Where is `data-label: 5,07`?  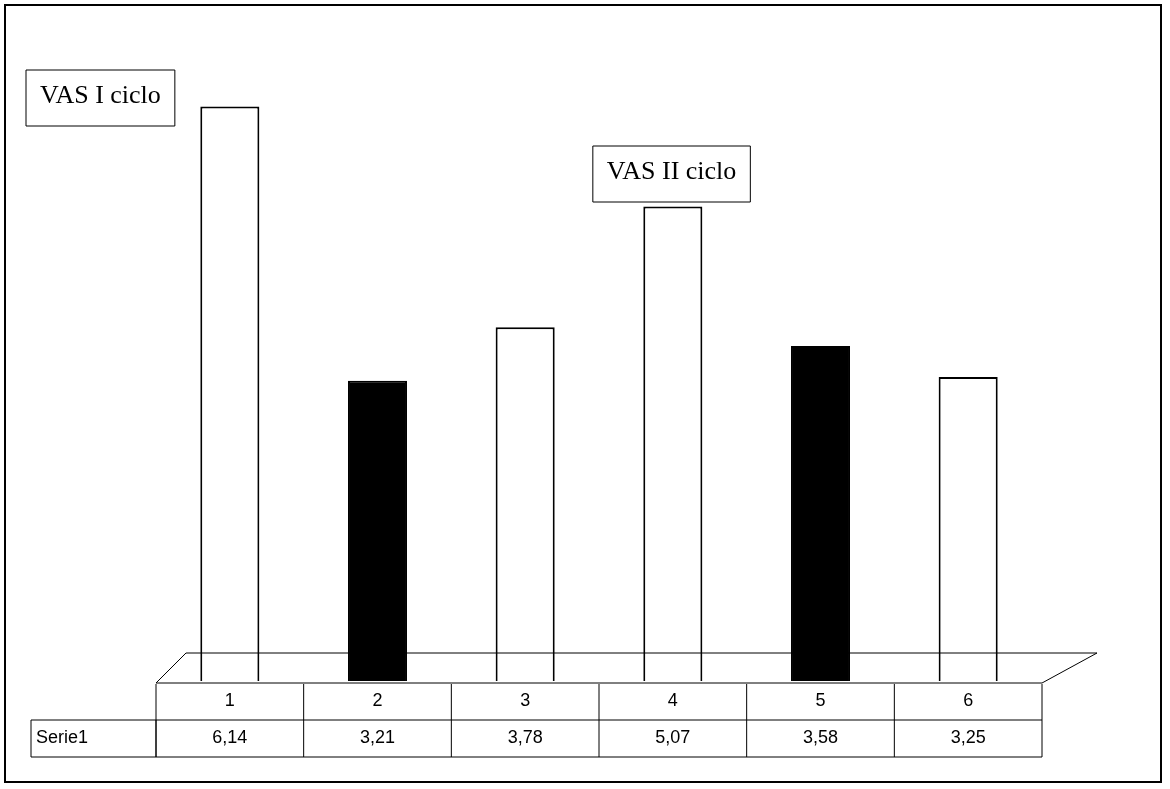
data-label: 5,07 is located at coordinates (673, 737).